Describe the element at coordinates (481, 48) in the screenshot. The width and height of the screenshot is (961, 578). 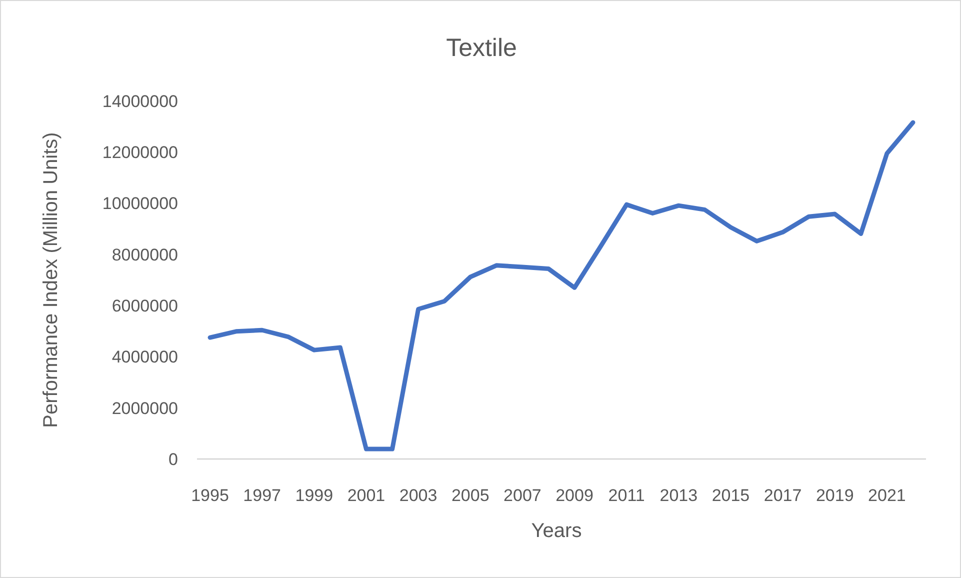
I see `chart-title: Textile` at that location.